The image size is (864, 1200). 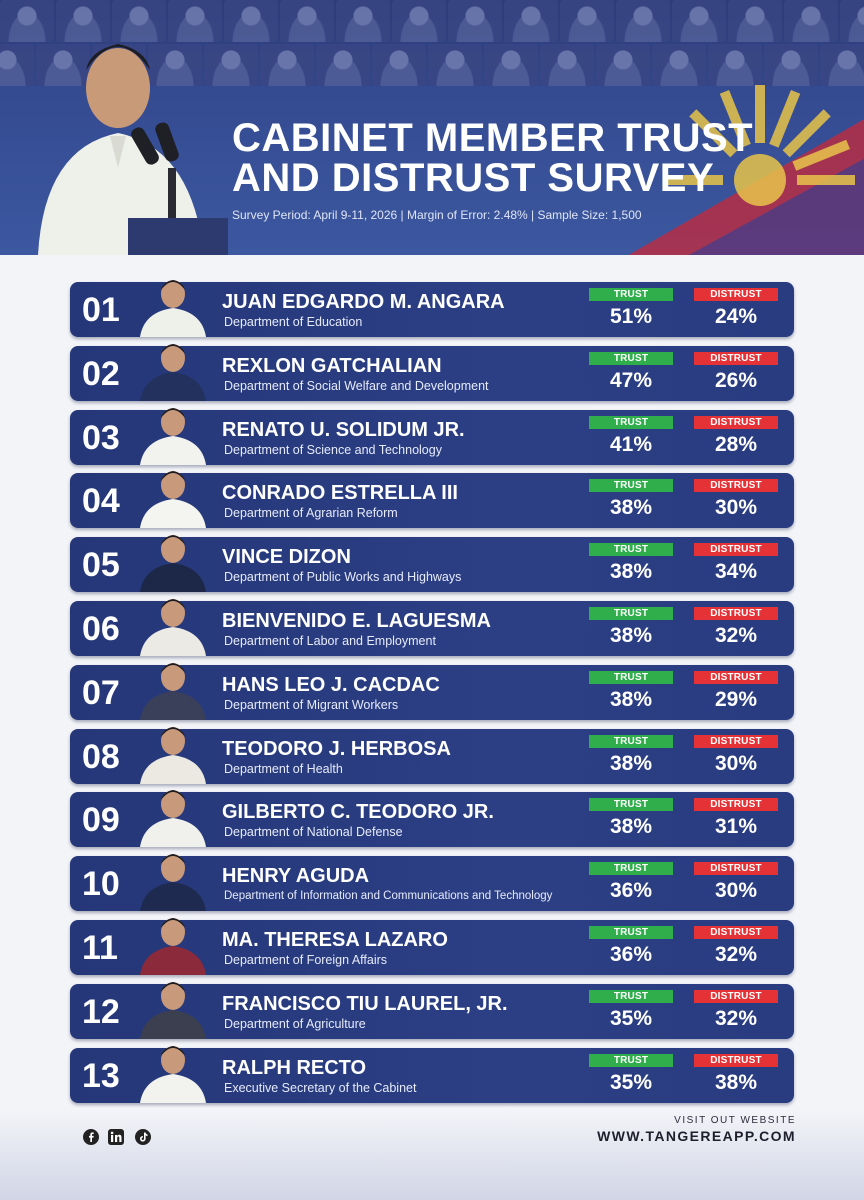 I want to click on member-name: BIENVENIDO E. LAGUESMA, so click(x=356, y=621).